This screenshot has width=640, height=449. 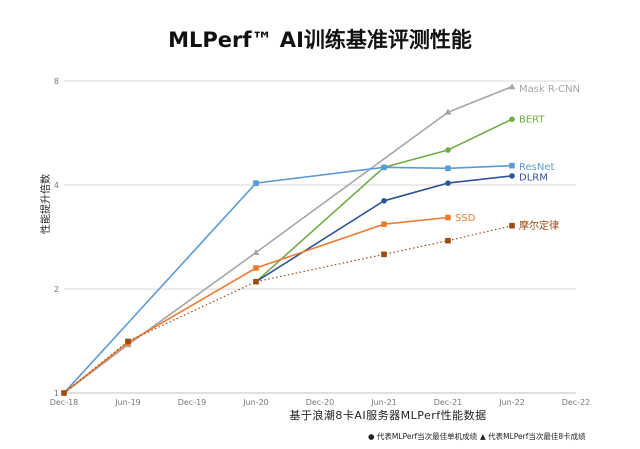 I want to click on x-tick-dec-20: Dec-20, so click(x=320, y=402).